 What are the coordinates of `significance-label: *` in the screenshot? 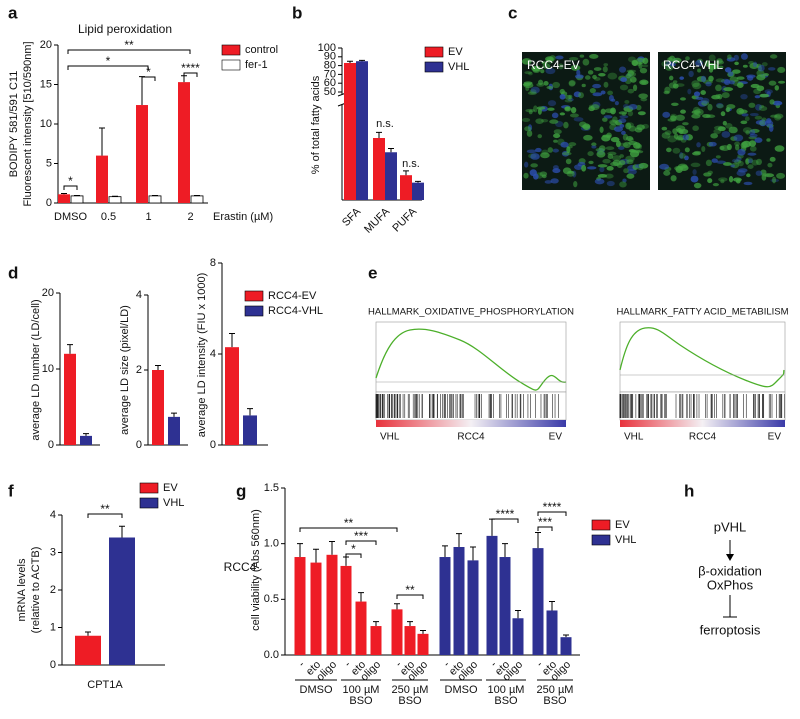 It's located at (148, 72).